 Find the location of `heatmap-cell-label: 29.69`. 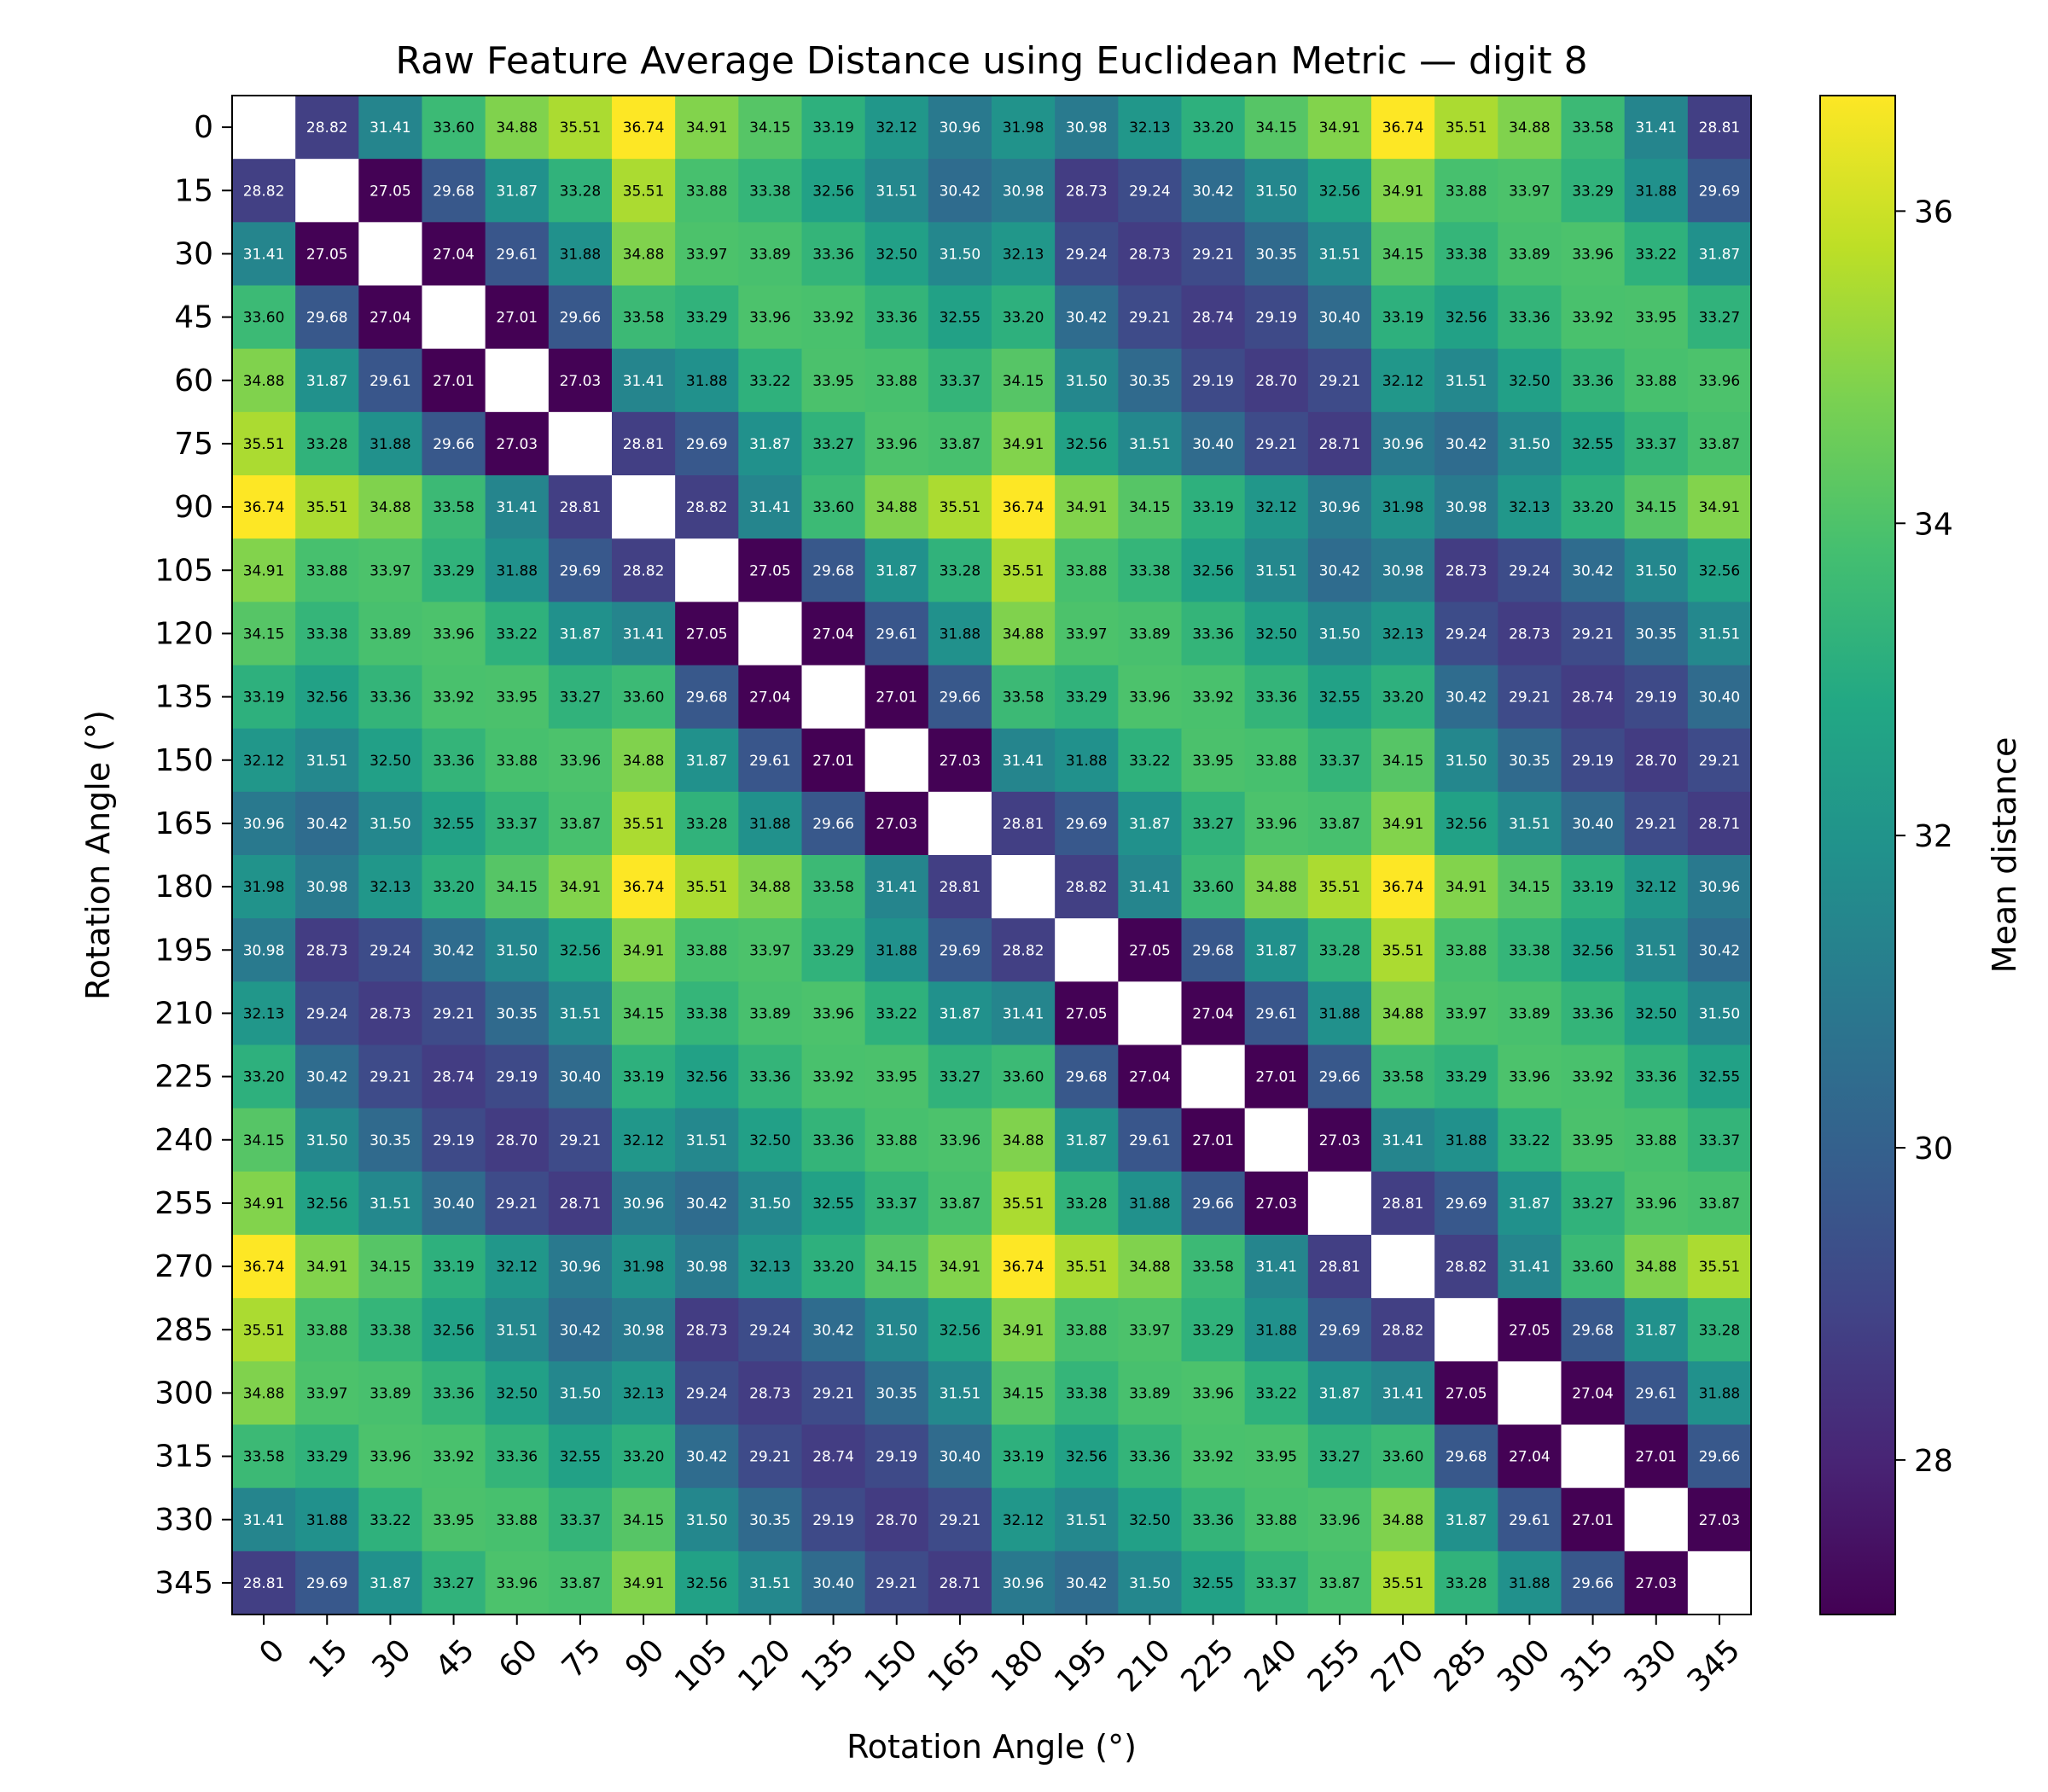

heatmap-cell-label: 29.69 is located at coordinates (1720, 191).